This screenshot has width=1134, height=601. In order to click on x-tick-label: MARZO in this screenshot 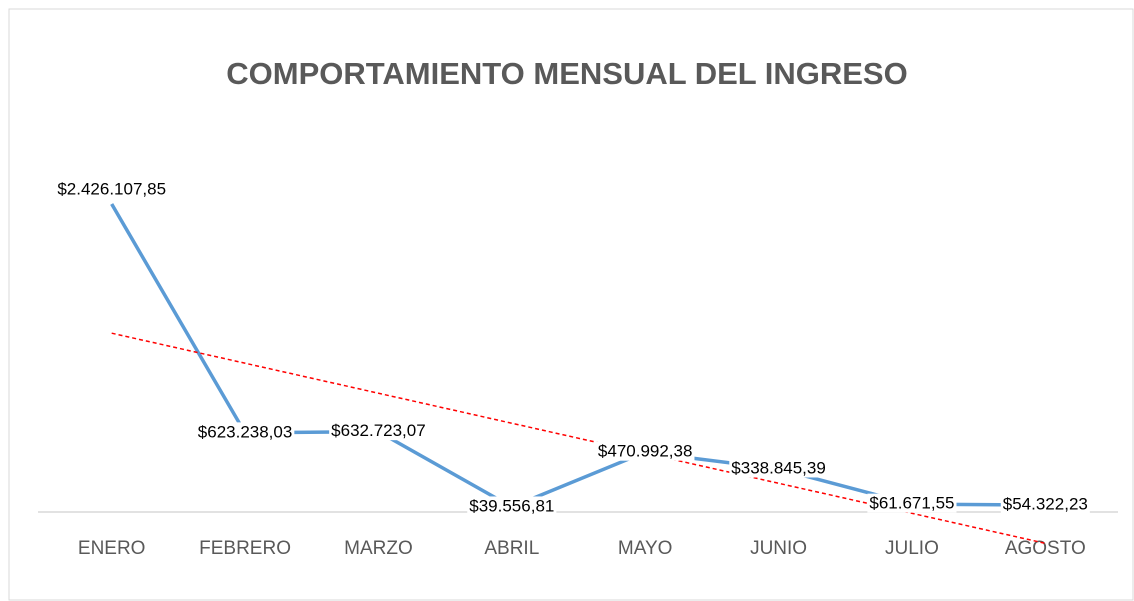, I will do `click(378, 548)`.